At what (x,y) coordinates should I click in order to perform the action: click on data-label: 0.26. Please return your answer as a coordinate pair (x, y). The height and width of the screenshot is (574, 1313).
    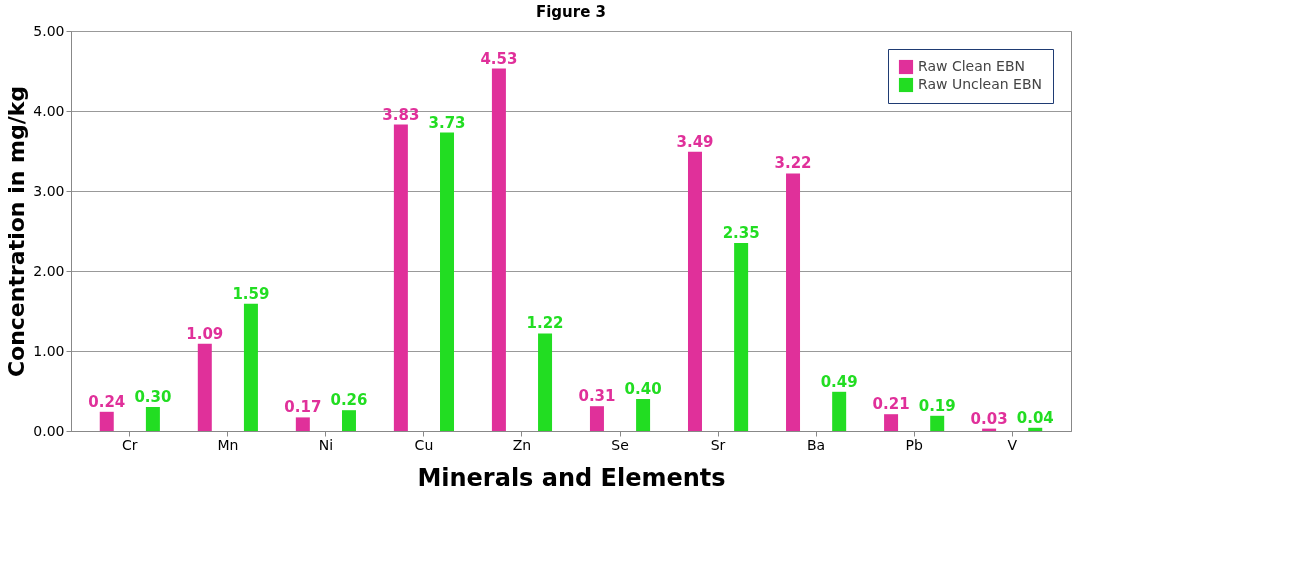
    Looking at the image, I should click on (349, 400).